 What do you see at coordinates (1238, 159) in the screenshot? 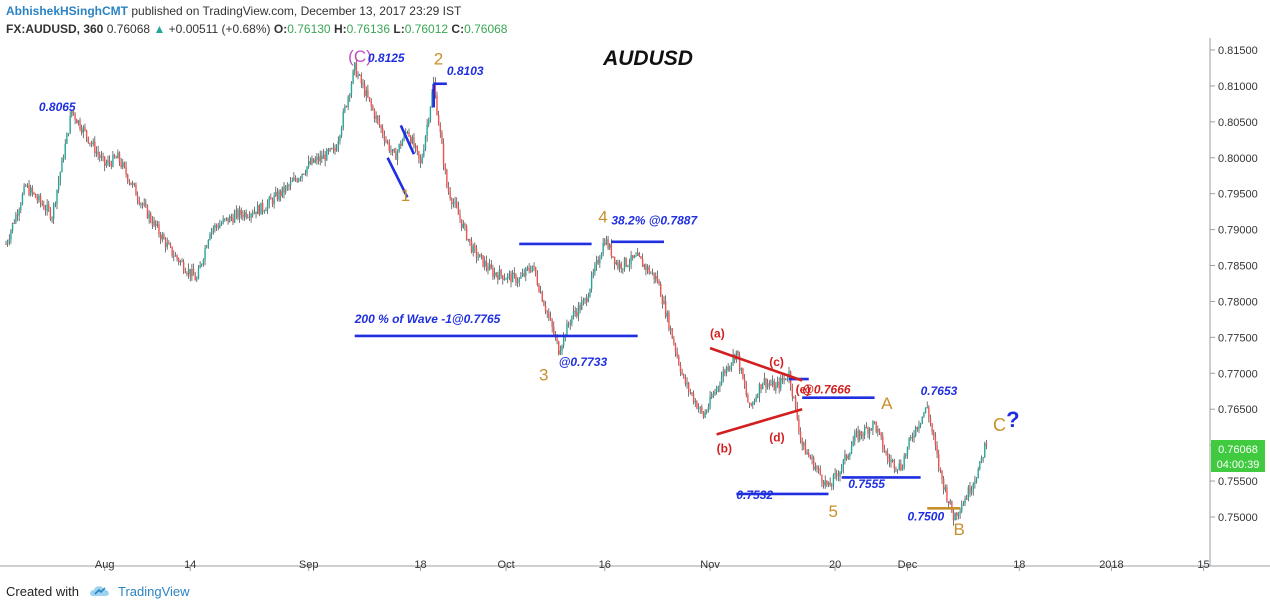
I see `y-tick-label: 0.80000` at bounding box center [1238, 159].